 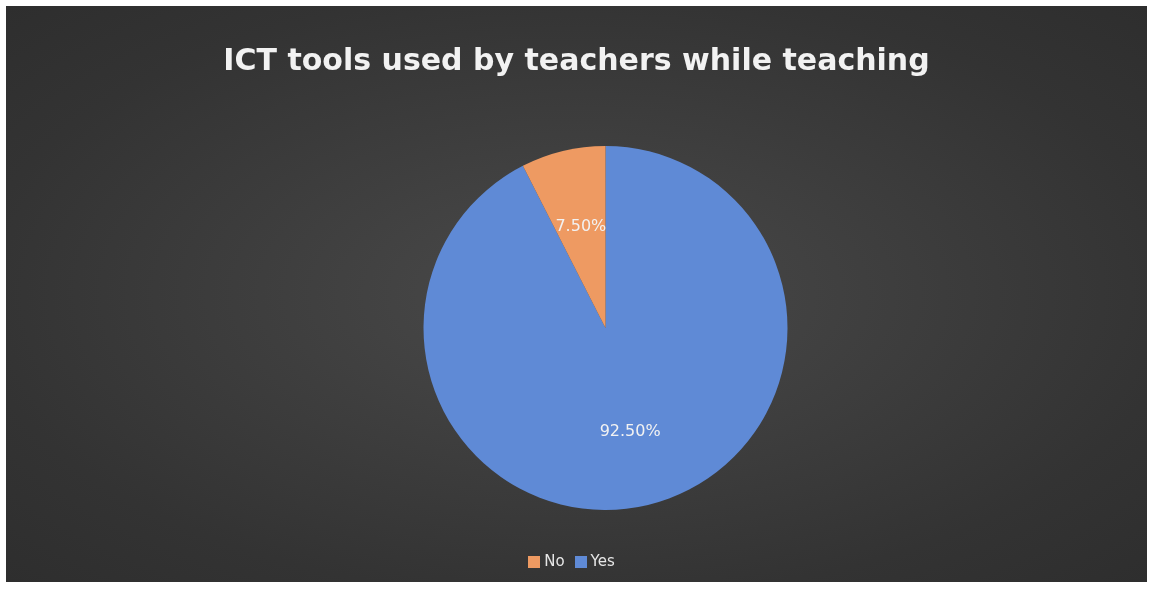 What do you see at coordinates (602, 561) in the screenshot?
I see `legend-label: Yes` at bounding box center [602, 561].